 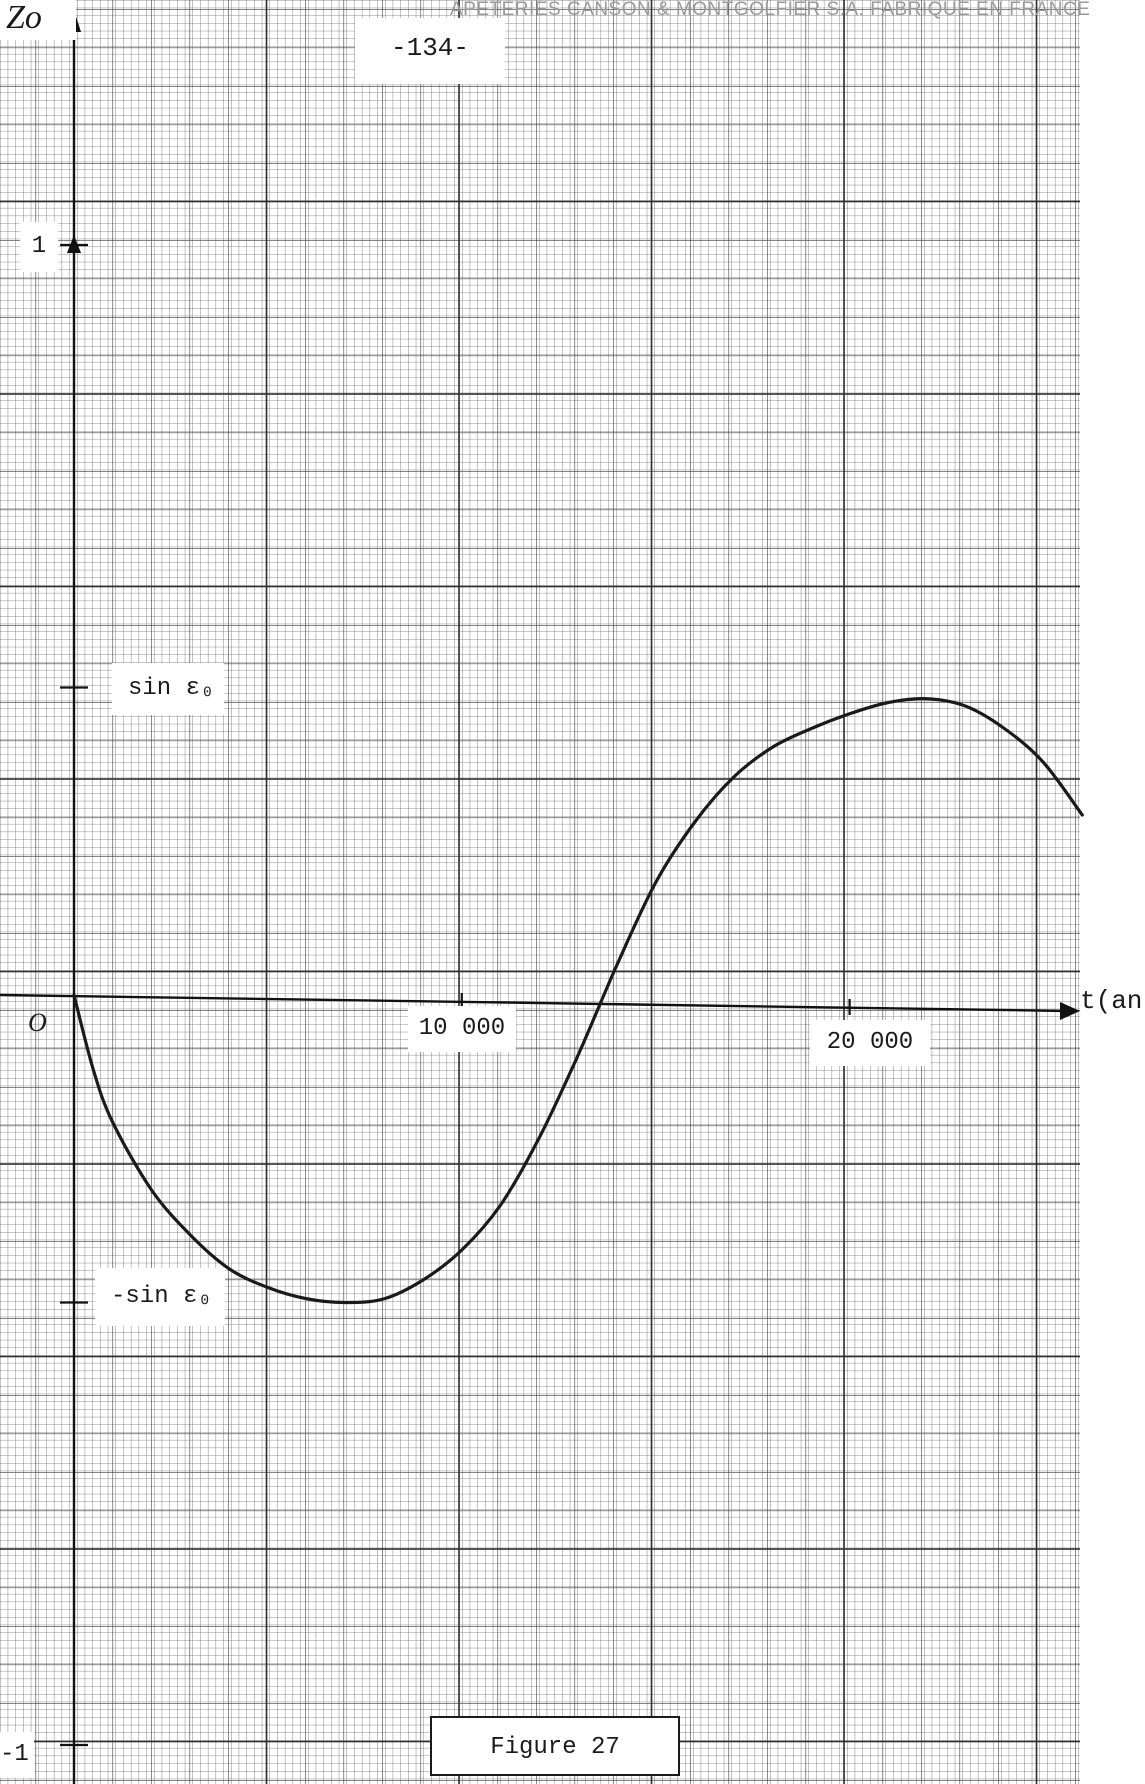 What do you see at coordinates (38, 20) in the screenshot?
I see `y-axis-label: Zo` at bounding box center [38, 20].